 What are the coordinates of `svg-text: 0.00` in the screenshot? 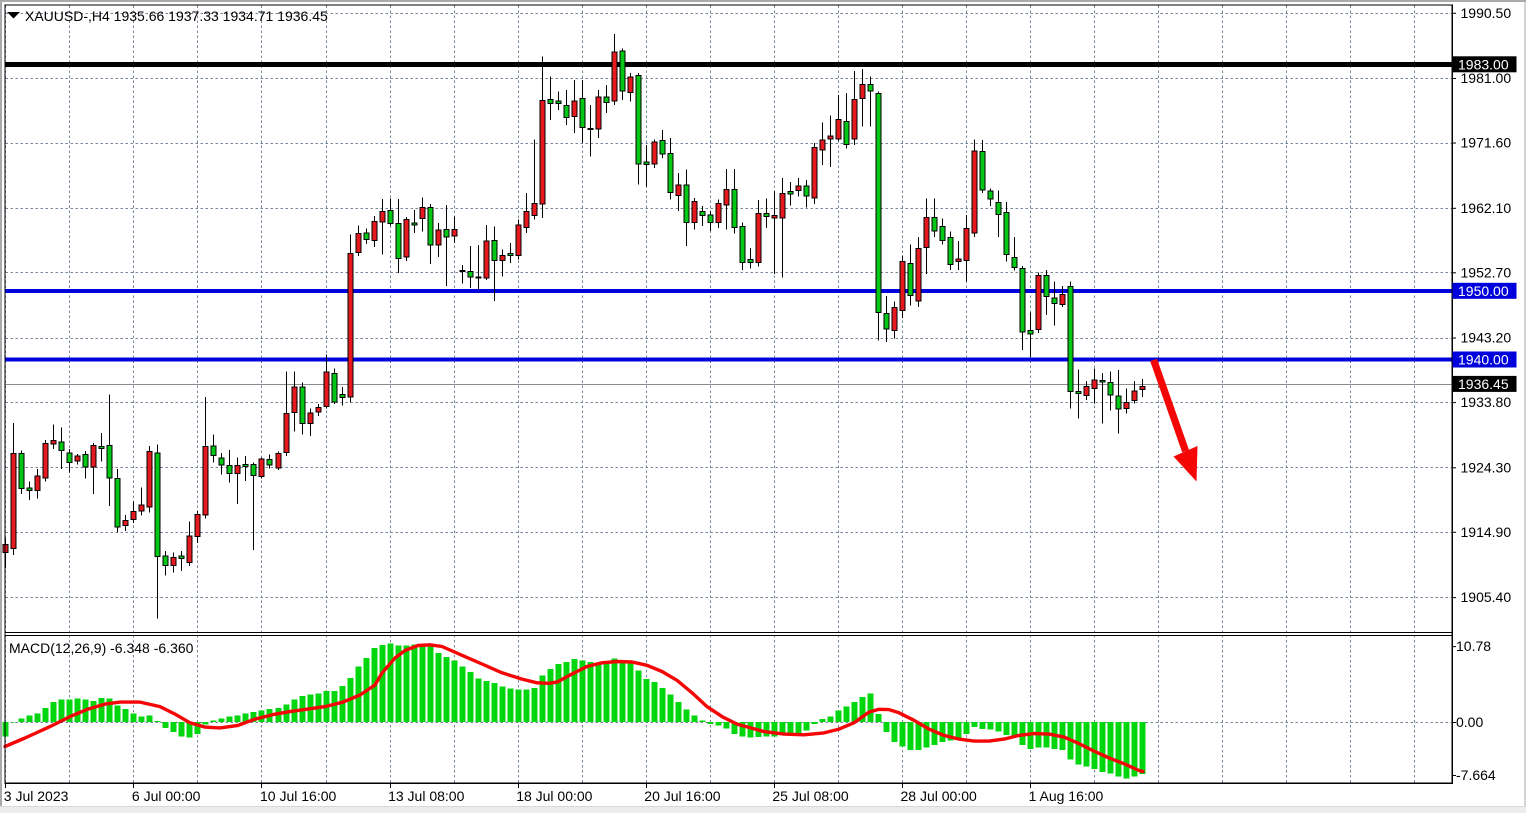 It's located at (1469, 722).